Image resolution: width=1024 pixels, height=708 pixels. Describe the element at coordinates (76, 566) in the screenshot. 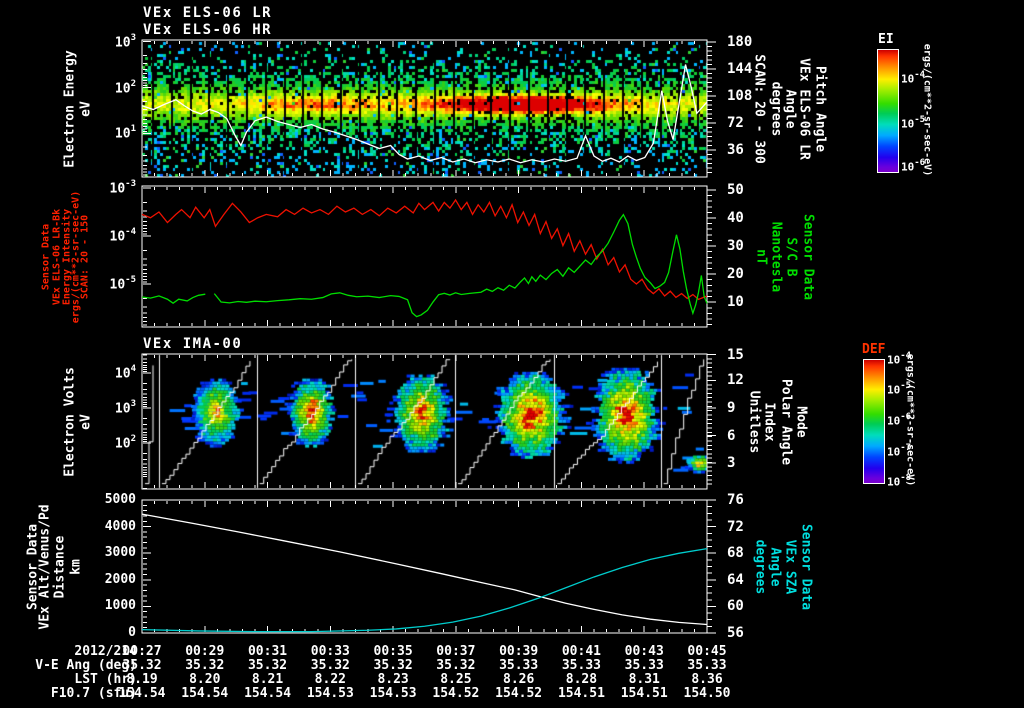

I see `panel-left-axis-label: km` at that location.